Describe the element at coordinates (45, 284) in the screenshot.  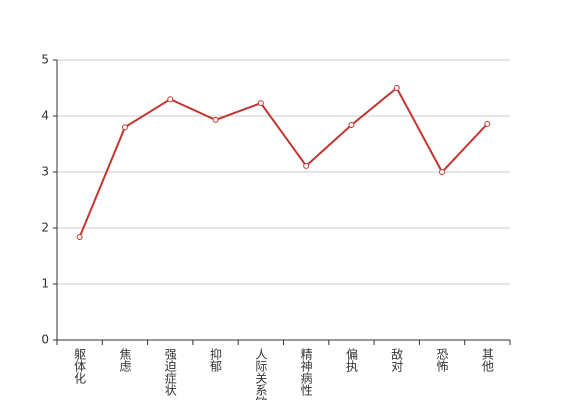
I see `y-tick-label: 1` at that location.